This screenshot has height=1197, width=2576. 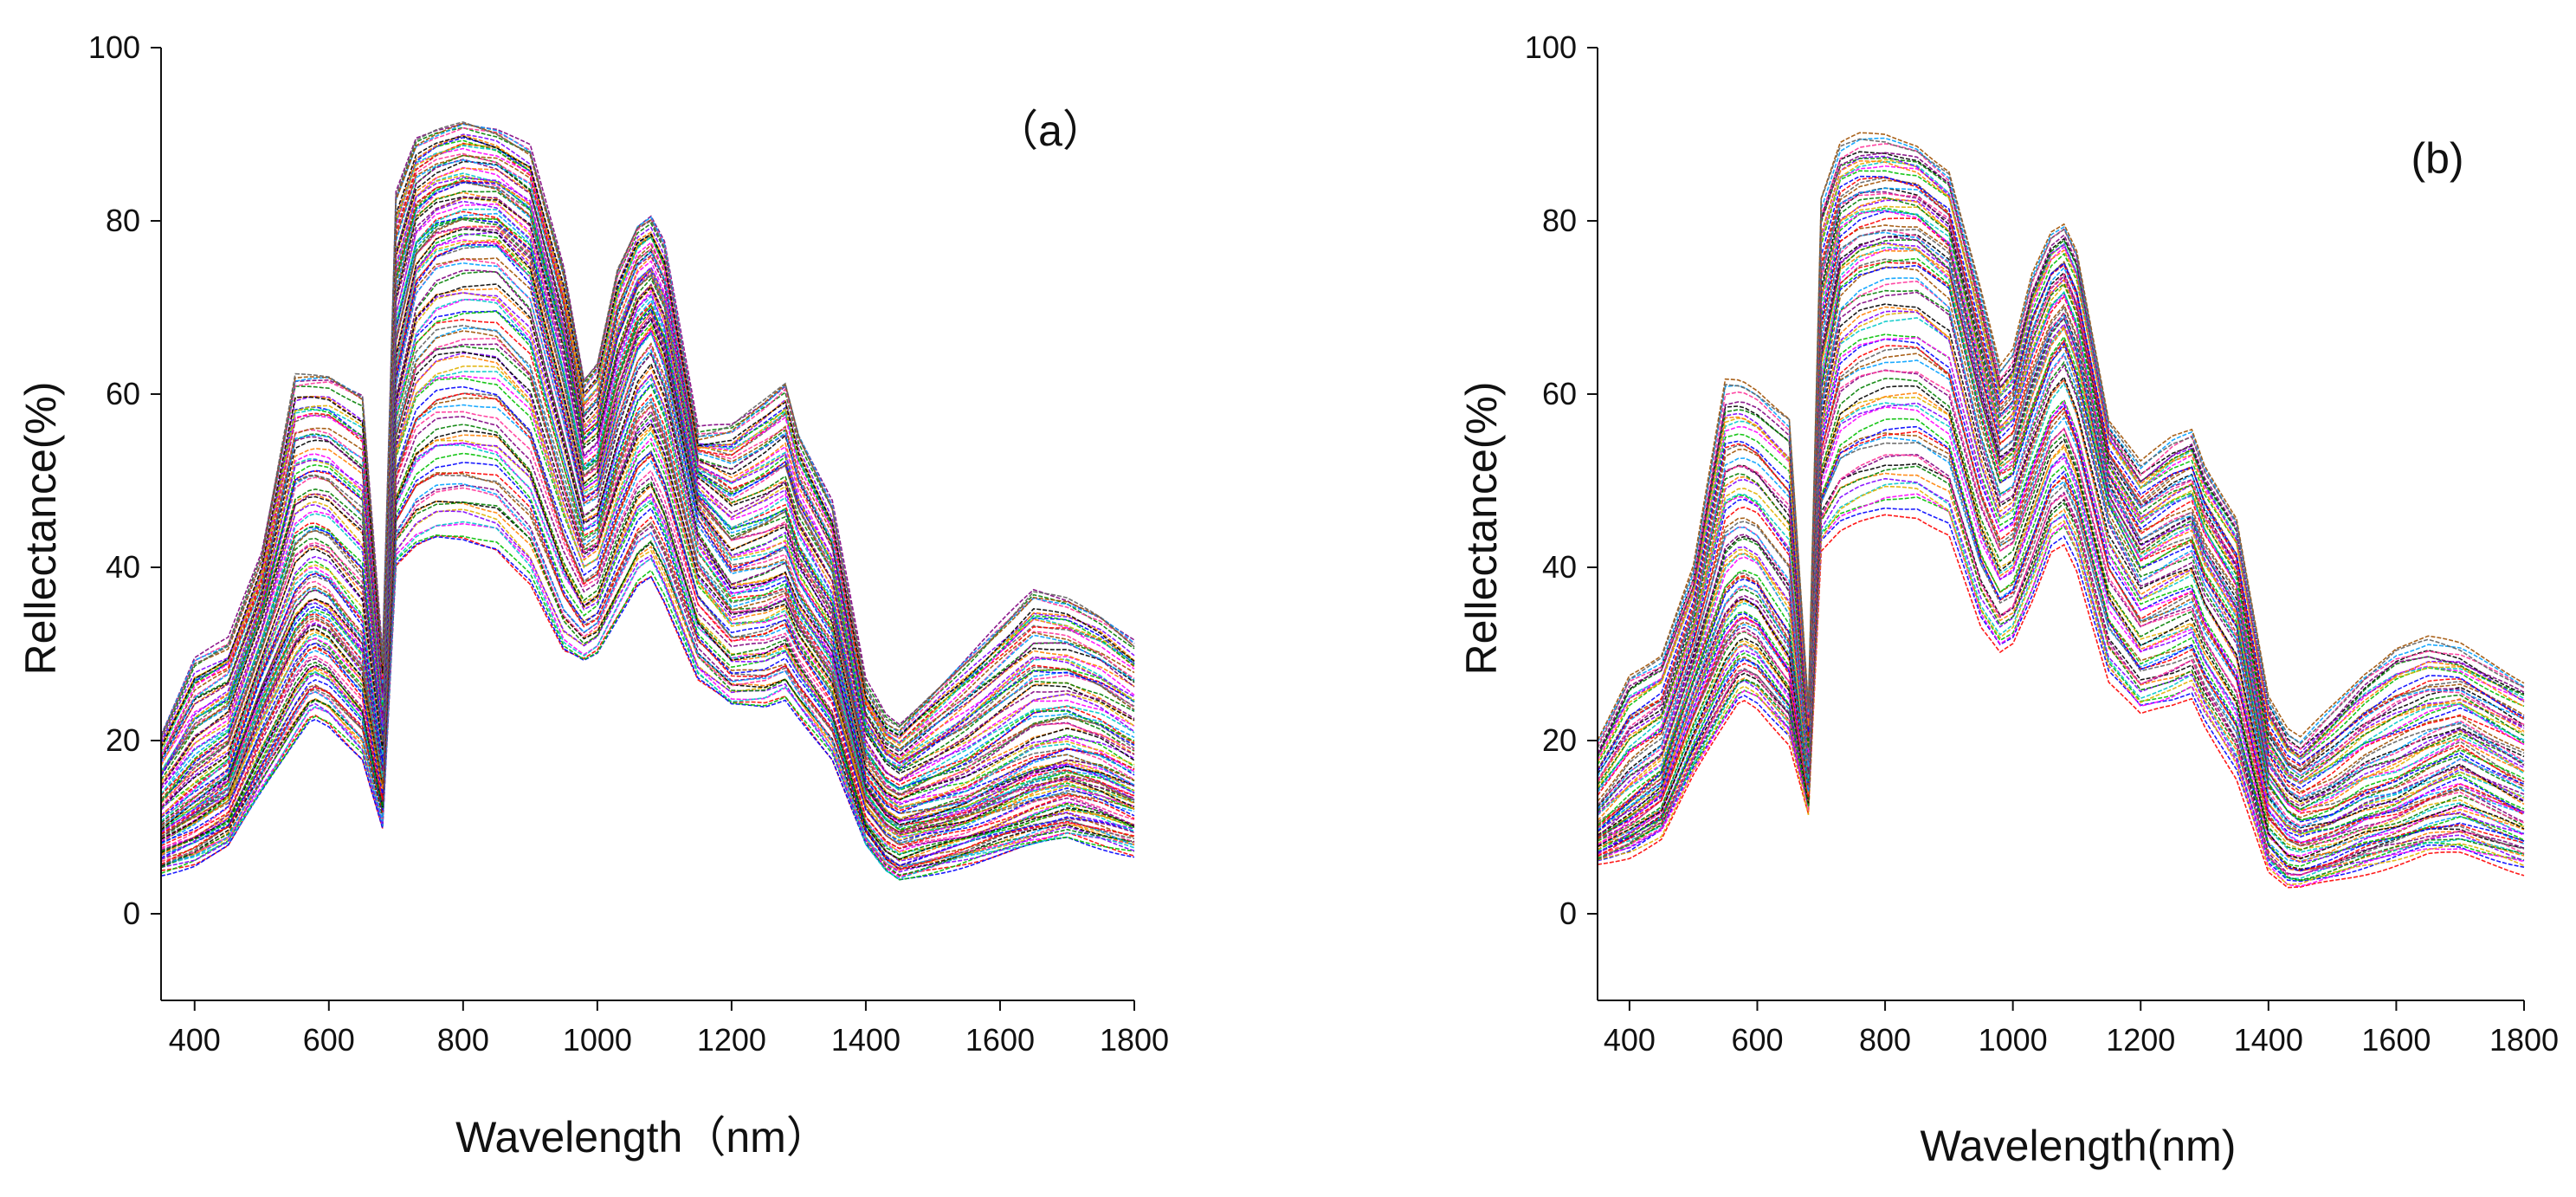 I want to click on x-tick-label: 1200, so click(x=2140, y=1040).